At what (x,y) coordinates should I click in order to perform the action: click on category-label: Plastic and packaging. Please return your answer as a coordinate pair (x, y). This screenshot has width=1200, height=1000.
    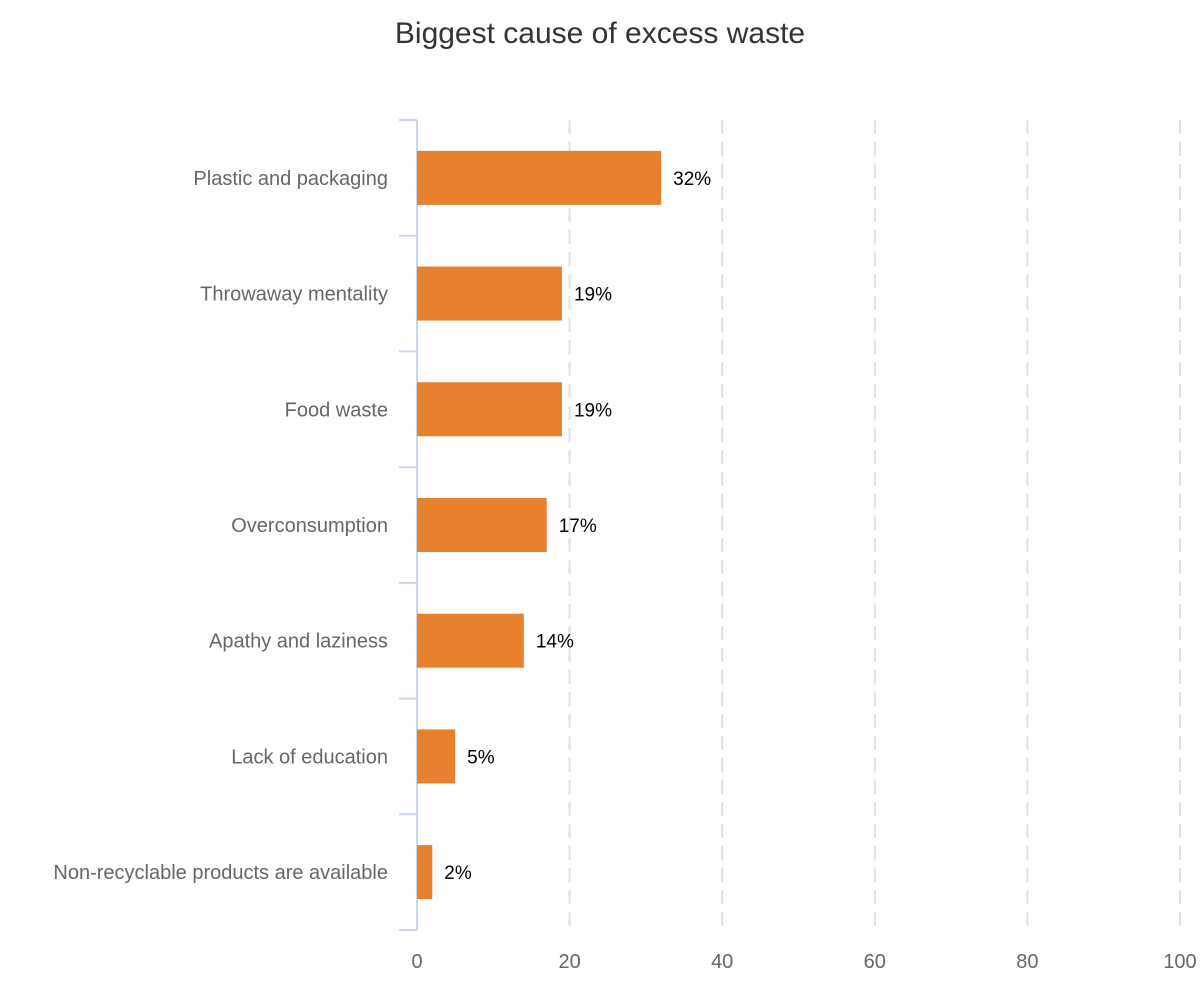
    Looking at the image, I should click on (290, 179).